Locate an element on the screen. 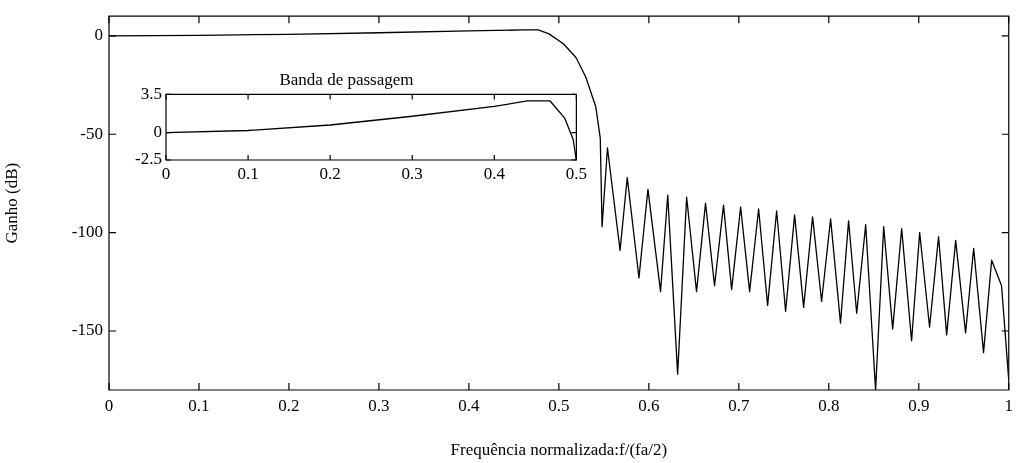 The image size is (1019, 463). x-tick-label: 0.9 is located at coordinates (919, 405).